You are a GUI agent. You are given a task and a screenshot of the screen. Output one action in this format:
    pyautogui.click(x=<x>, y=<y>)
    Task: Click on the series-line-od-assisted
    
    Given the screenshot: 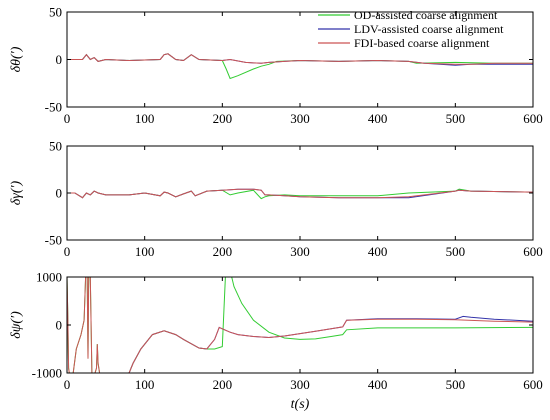 What is the action you would take?
    pyautogui.click(x=300, y=66)
    